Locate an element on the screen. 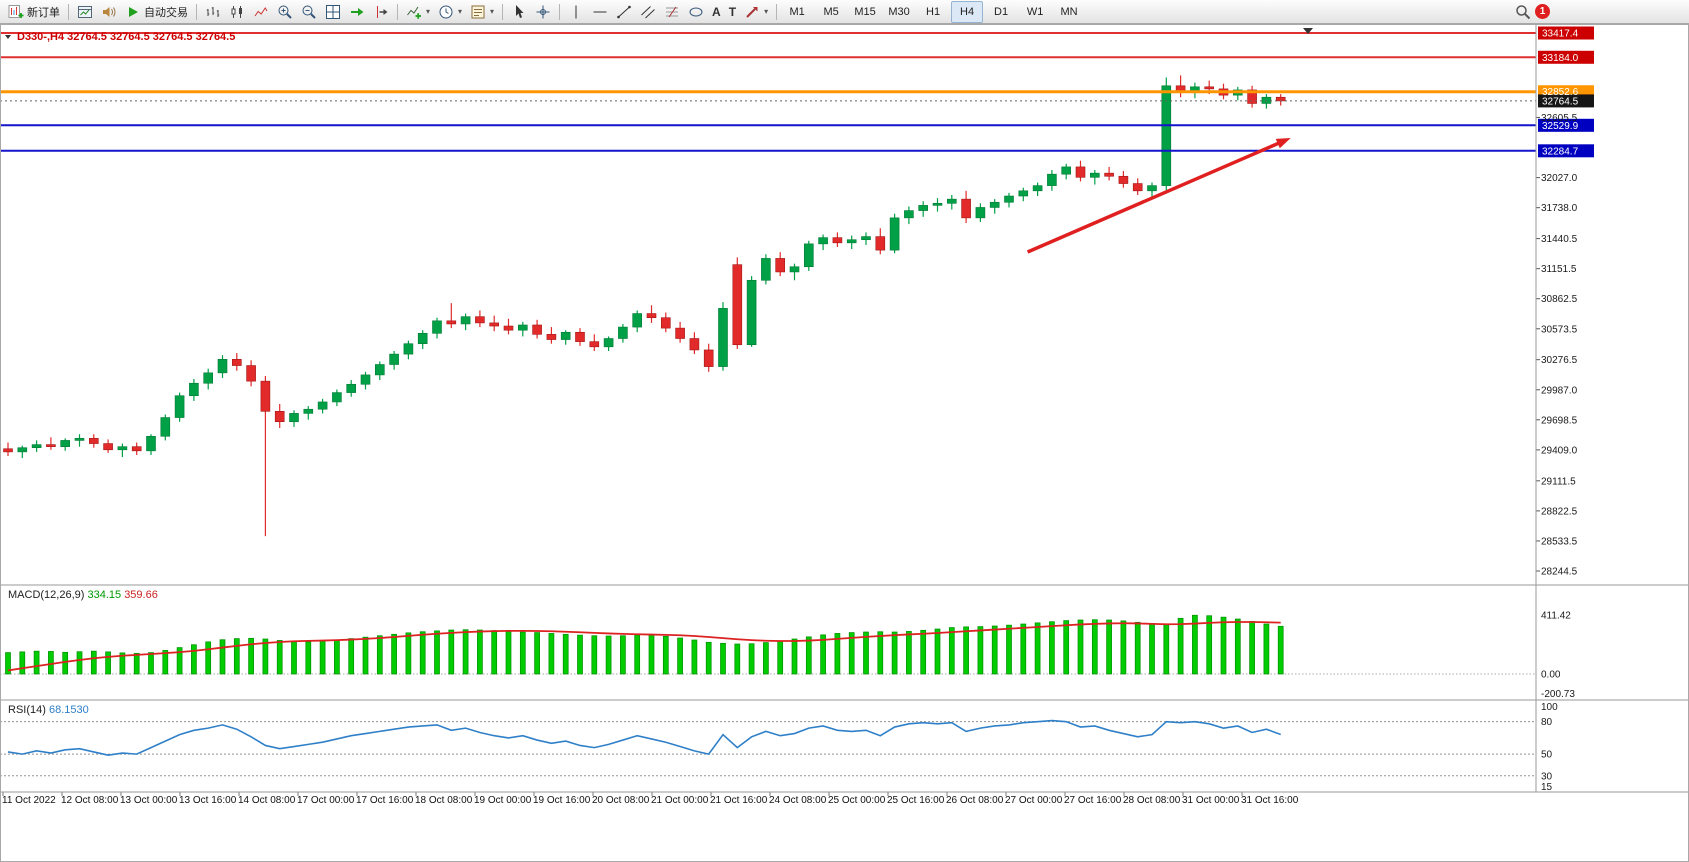 The height and width of the screenshot is (862, 1689). channel-button is located at coordinates (648, 12).